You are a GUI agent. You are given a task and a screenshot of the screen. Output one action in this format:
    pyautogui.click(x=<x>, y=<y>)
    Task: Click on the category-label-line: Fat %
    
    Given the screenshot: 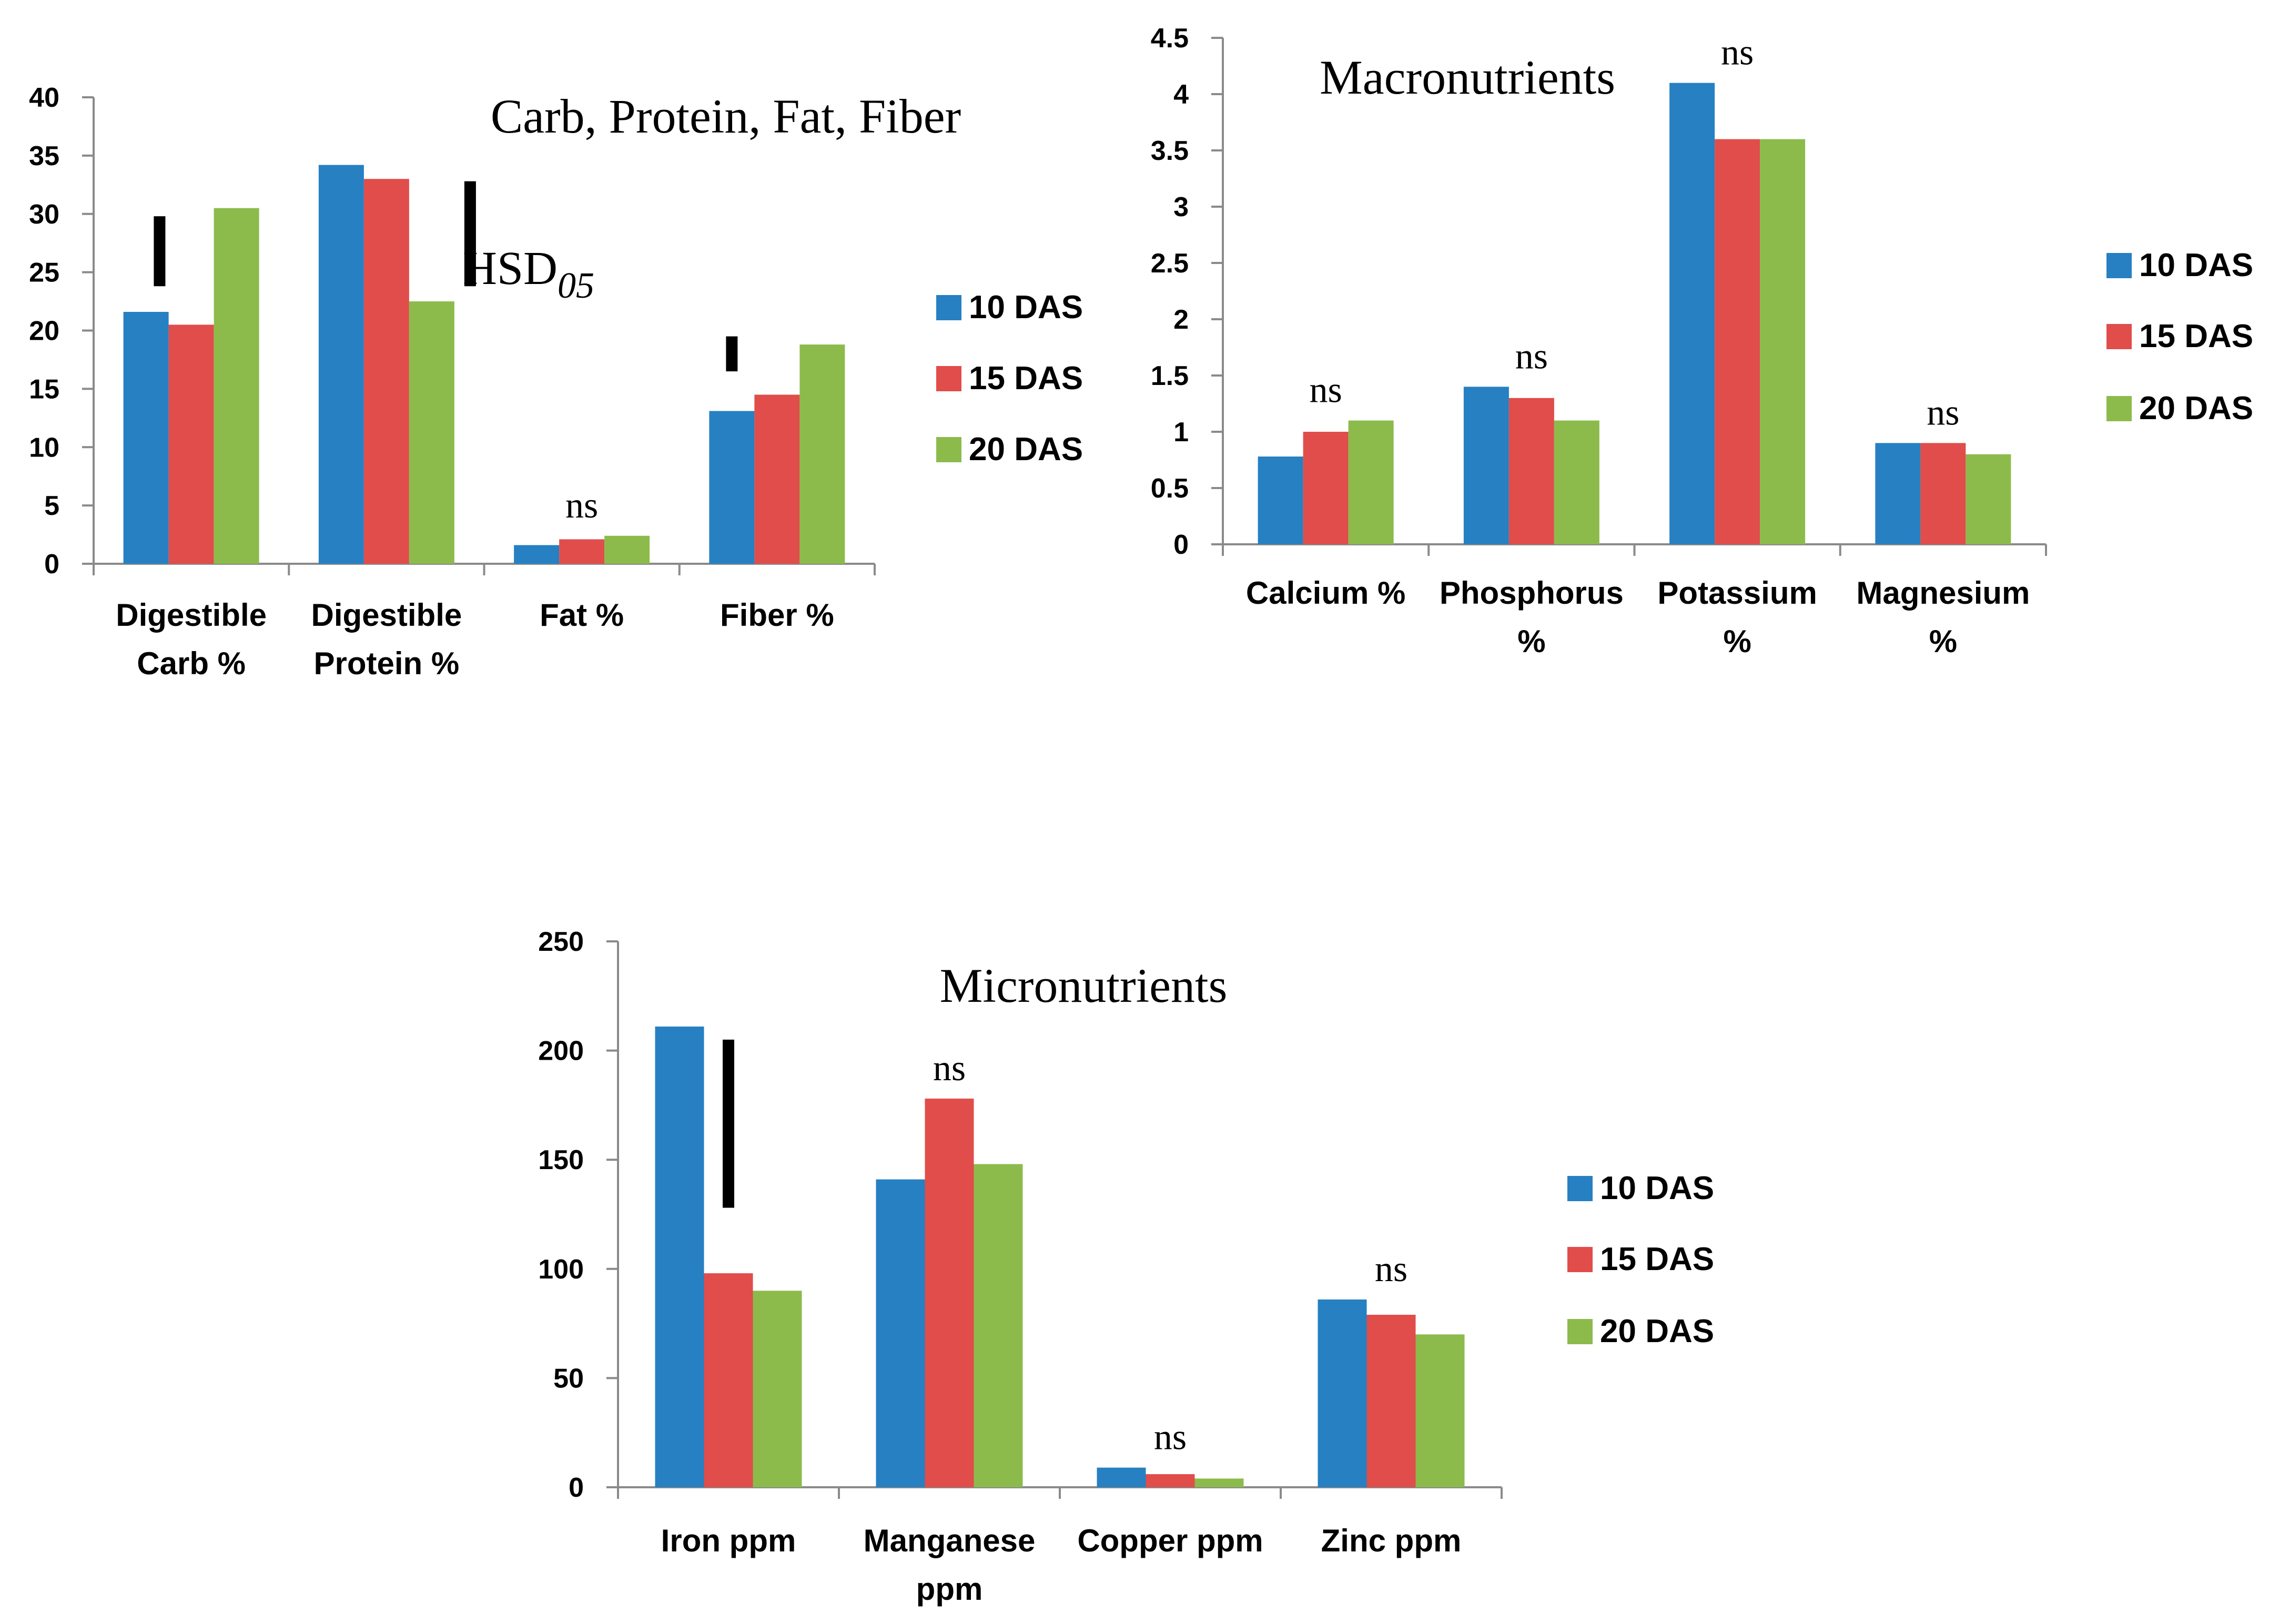 What is the action you would take?
    pyautogui.click(x=582, y=615)
    